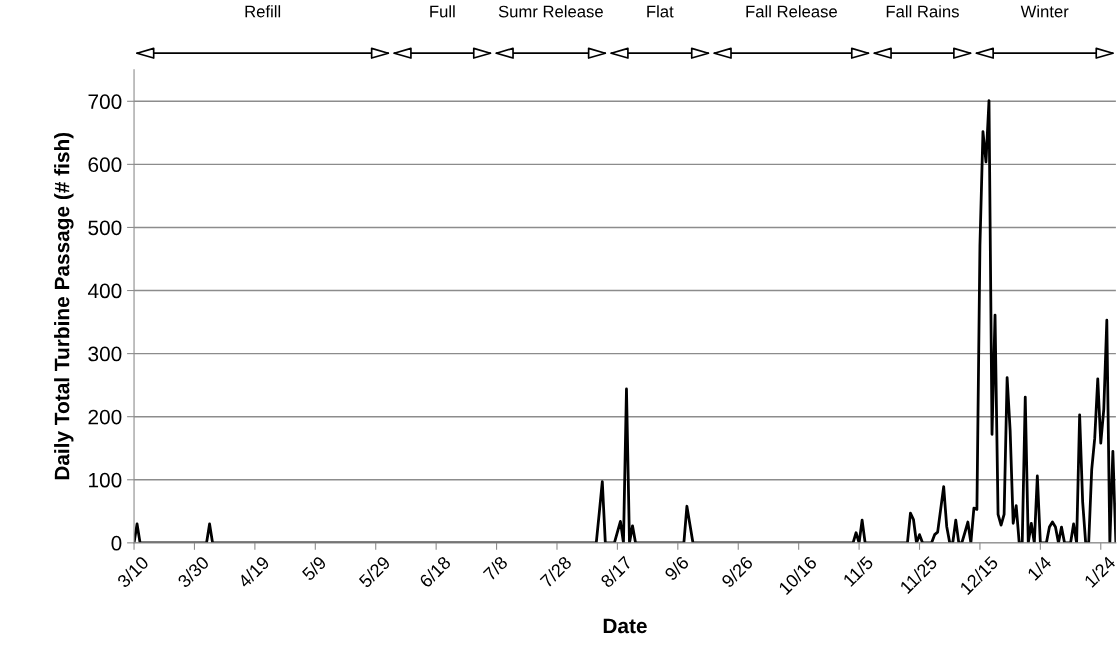 This screenshot has width=1117, height=658. I want to click on x-tick-label: 1/4, so click(1039, 568).